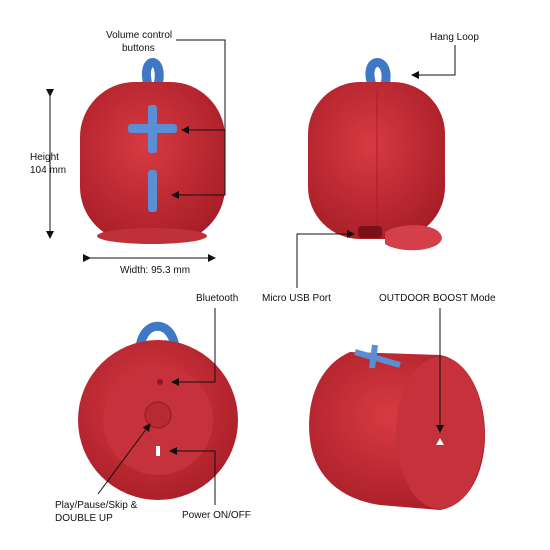  What do you see at coordinates (217, 298) in the screenshot?
I see `callout-text: Bluetooth` at bounding box center [217, 298].